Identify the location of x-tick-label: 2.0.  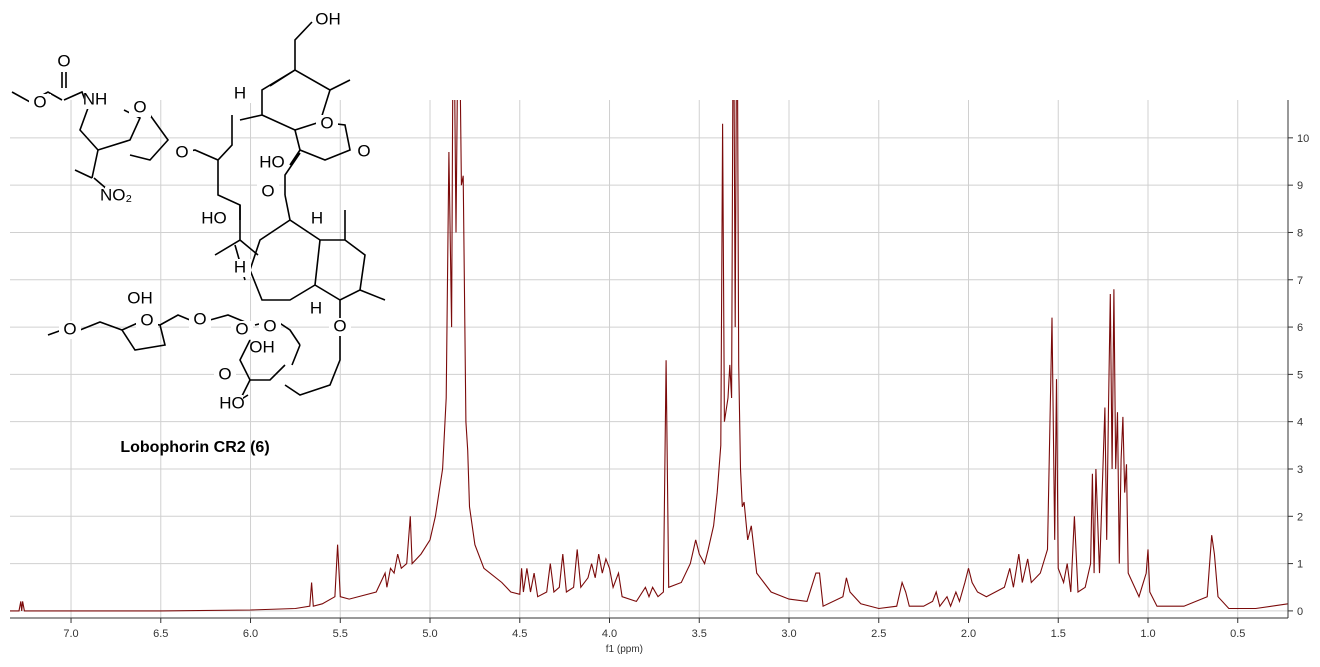
(968, 634).